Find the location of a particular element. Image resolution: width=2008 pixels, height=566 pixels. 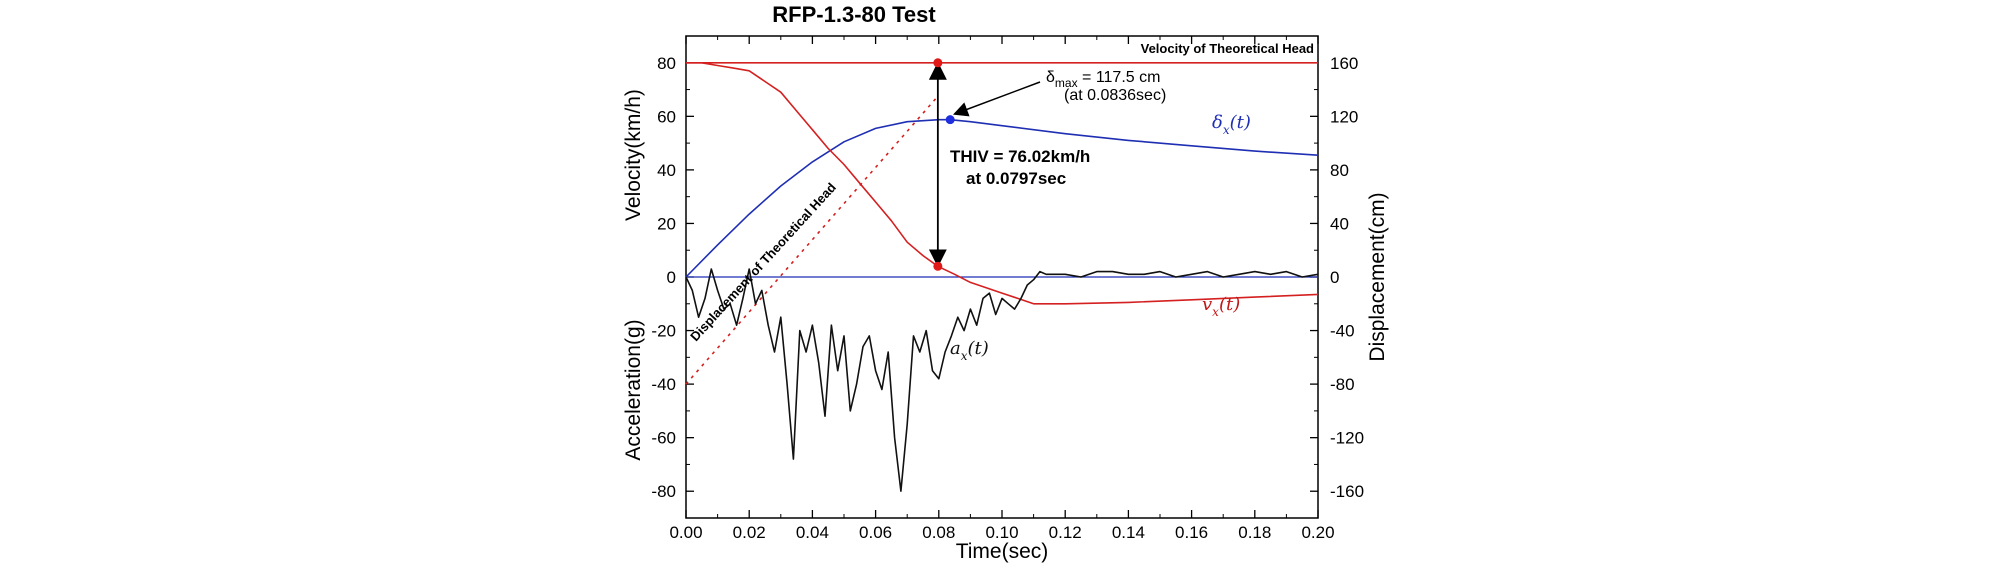

y-right-axis-ticks: 160 120 80 40 0 -40 -80 -120 -160 is located at coordinates (1337, 286).